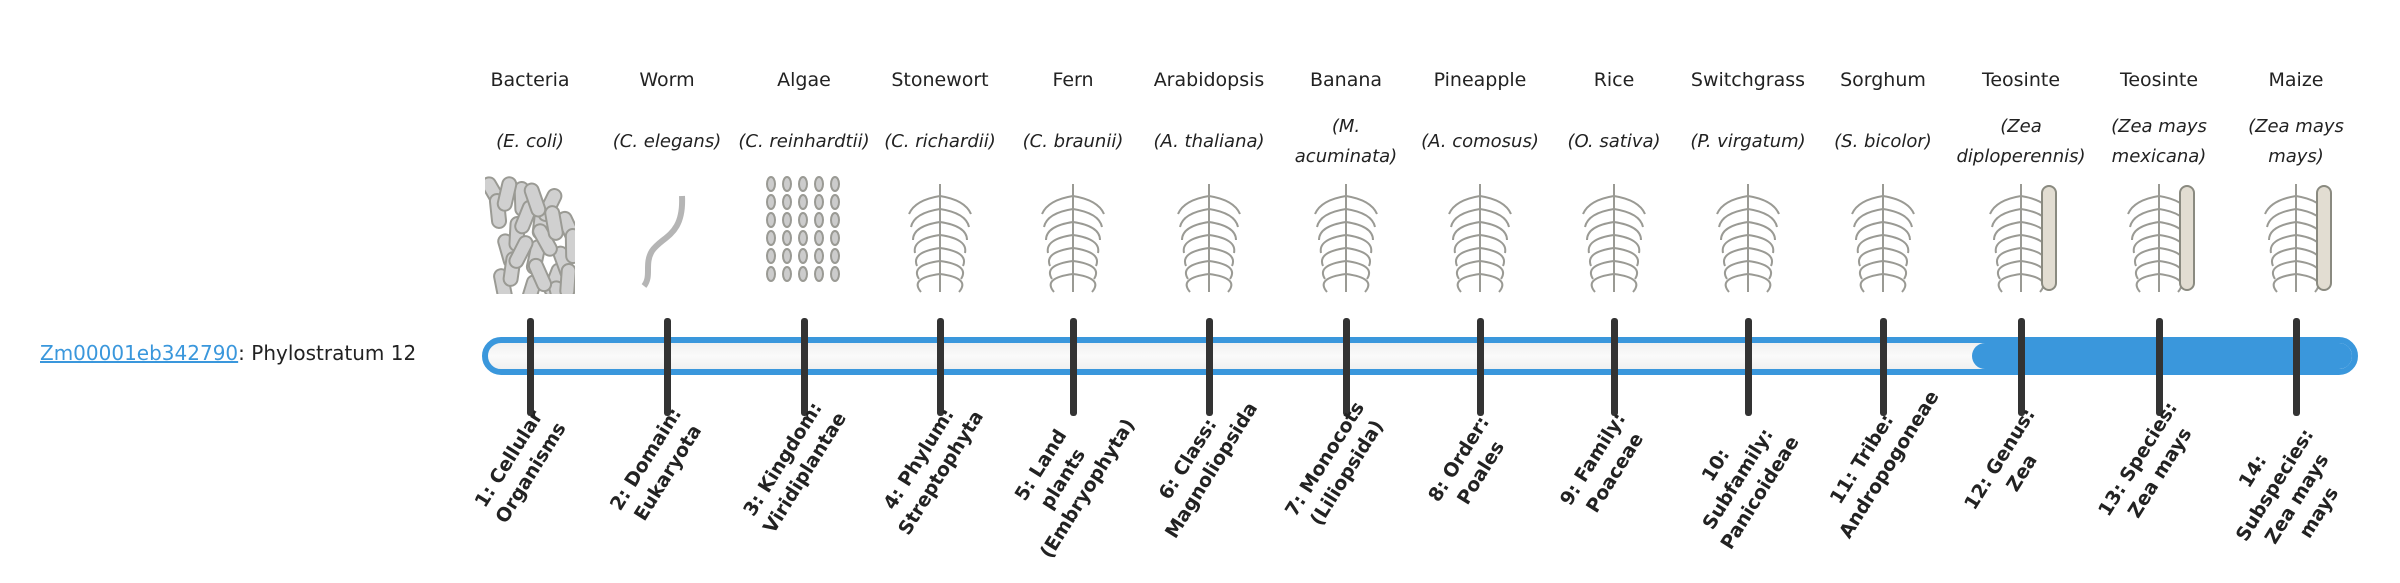 Image resolution: width=2400 pixels, height=583 pixels. What do you see at coordinates (1420, 356) in the screenshot?
I see `phylostratum-progress-bar` at bounding box center [1420, 356].